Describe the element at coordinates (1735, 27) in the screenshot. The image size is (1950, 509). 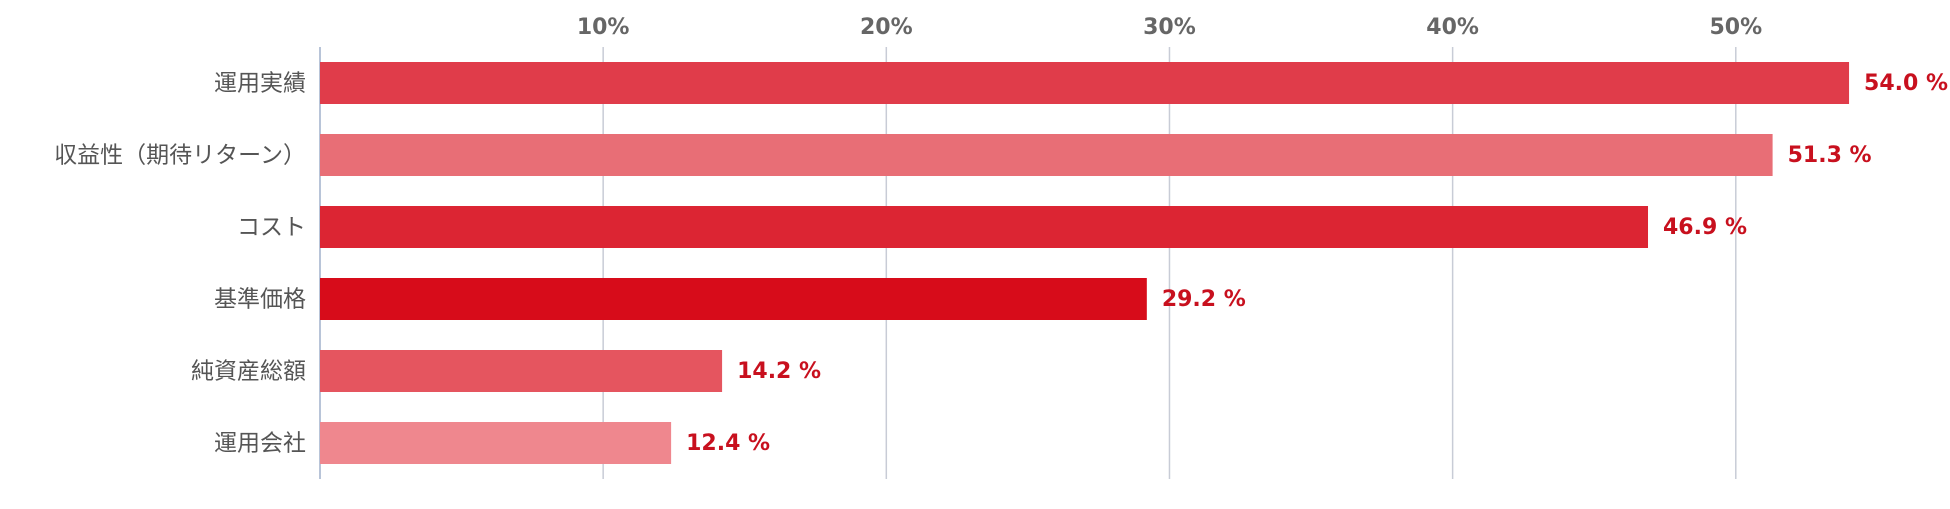
I see `x-tick-label: 50%` at that location.